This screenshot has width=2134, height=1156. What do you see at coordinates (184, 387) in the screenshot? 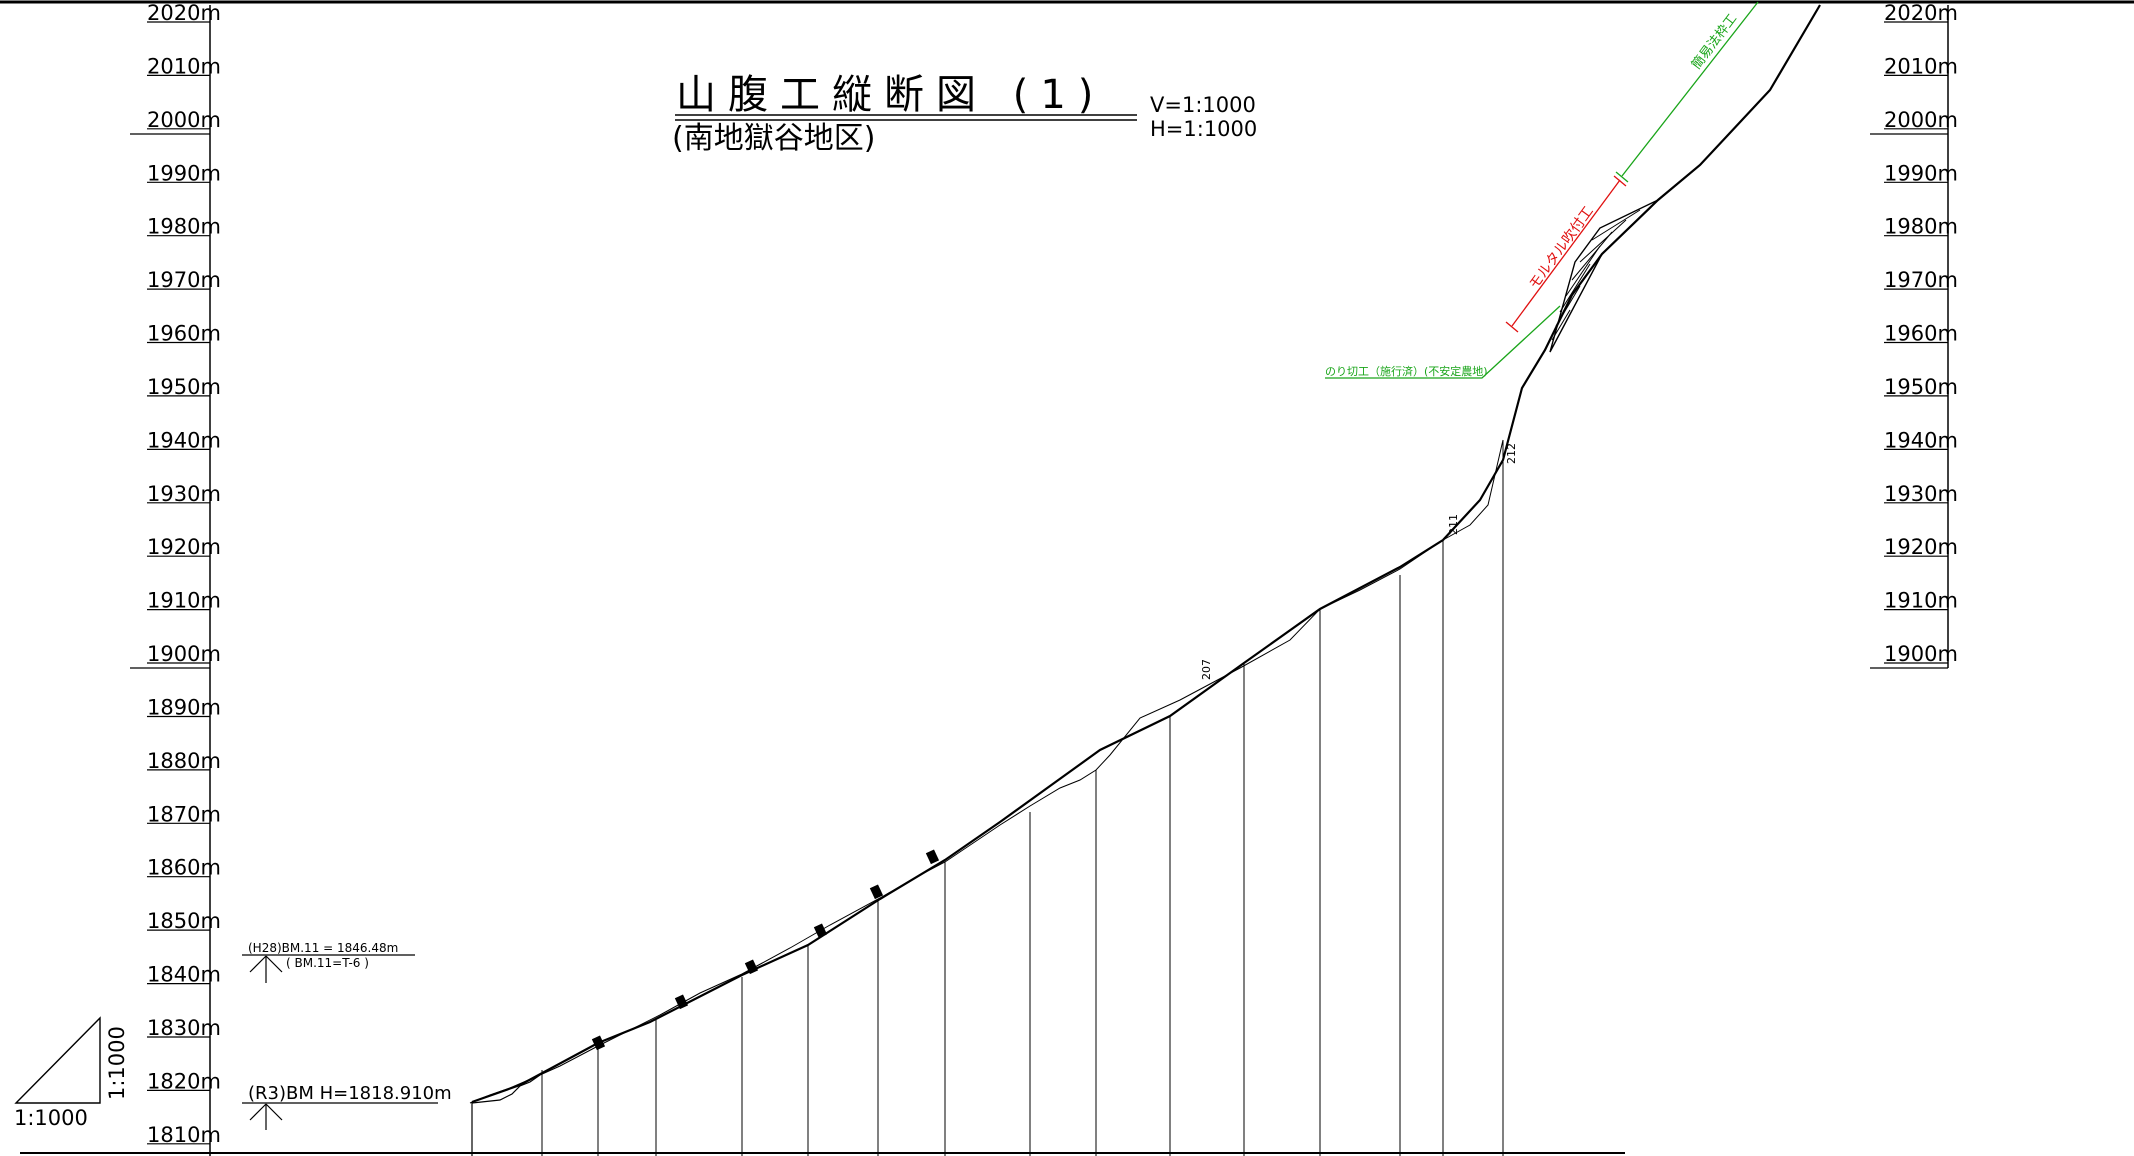
I see `left-elevation-label: 1950m` at bounding box center [184, 387].